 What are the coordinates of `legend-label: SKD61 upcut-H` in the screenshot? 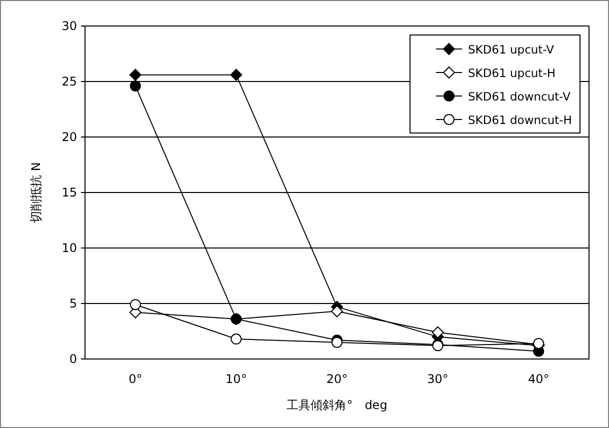 It's located at (512, 73).